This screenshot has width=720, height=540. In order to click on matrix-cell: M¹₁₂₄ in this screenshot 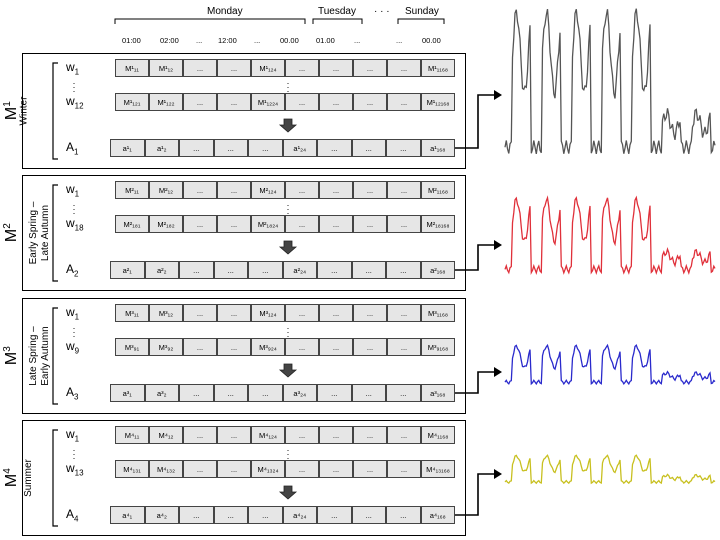, I will do `click(268, 68)`.